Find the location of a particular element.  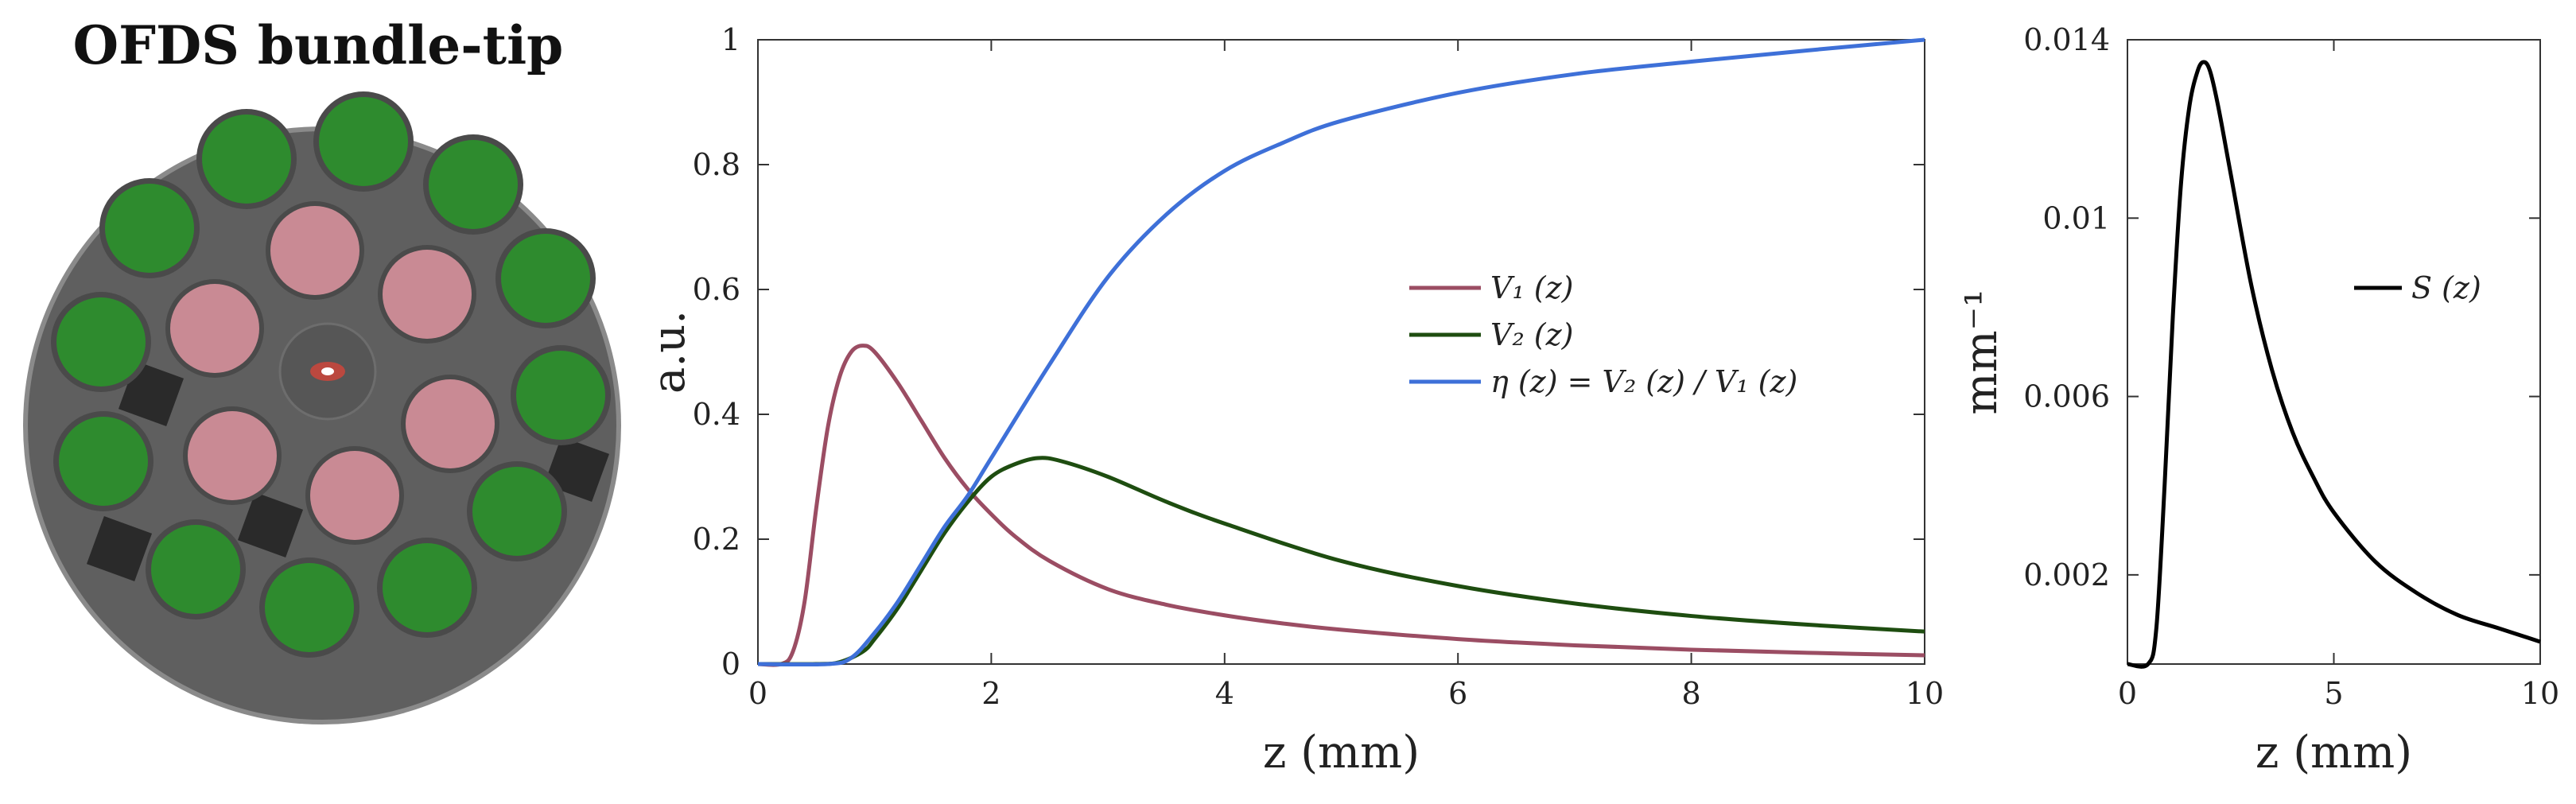

plot-frame is located at coordinates (2334, 352).